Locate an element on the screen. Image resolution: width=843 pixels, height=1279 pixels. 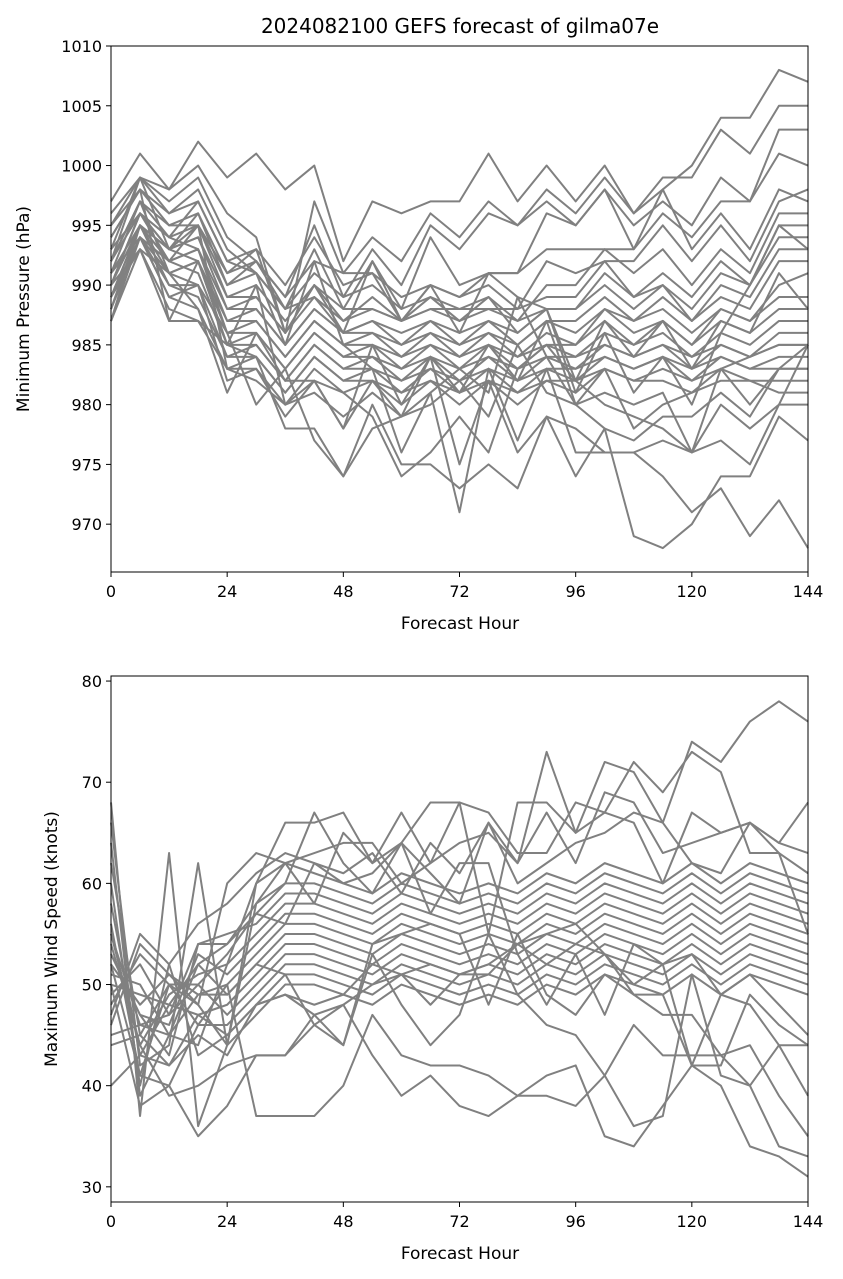
wind-y-ticks: 30 40 50 60 70 80 is located at coordinates (96, 934).